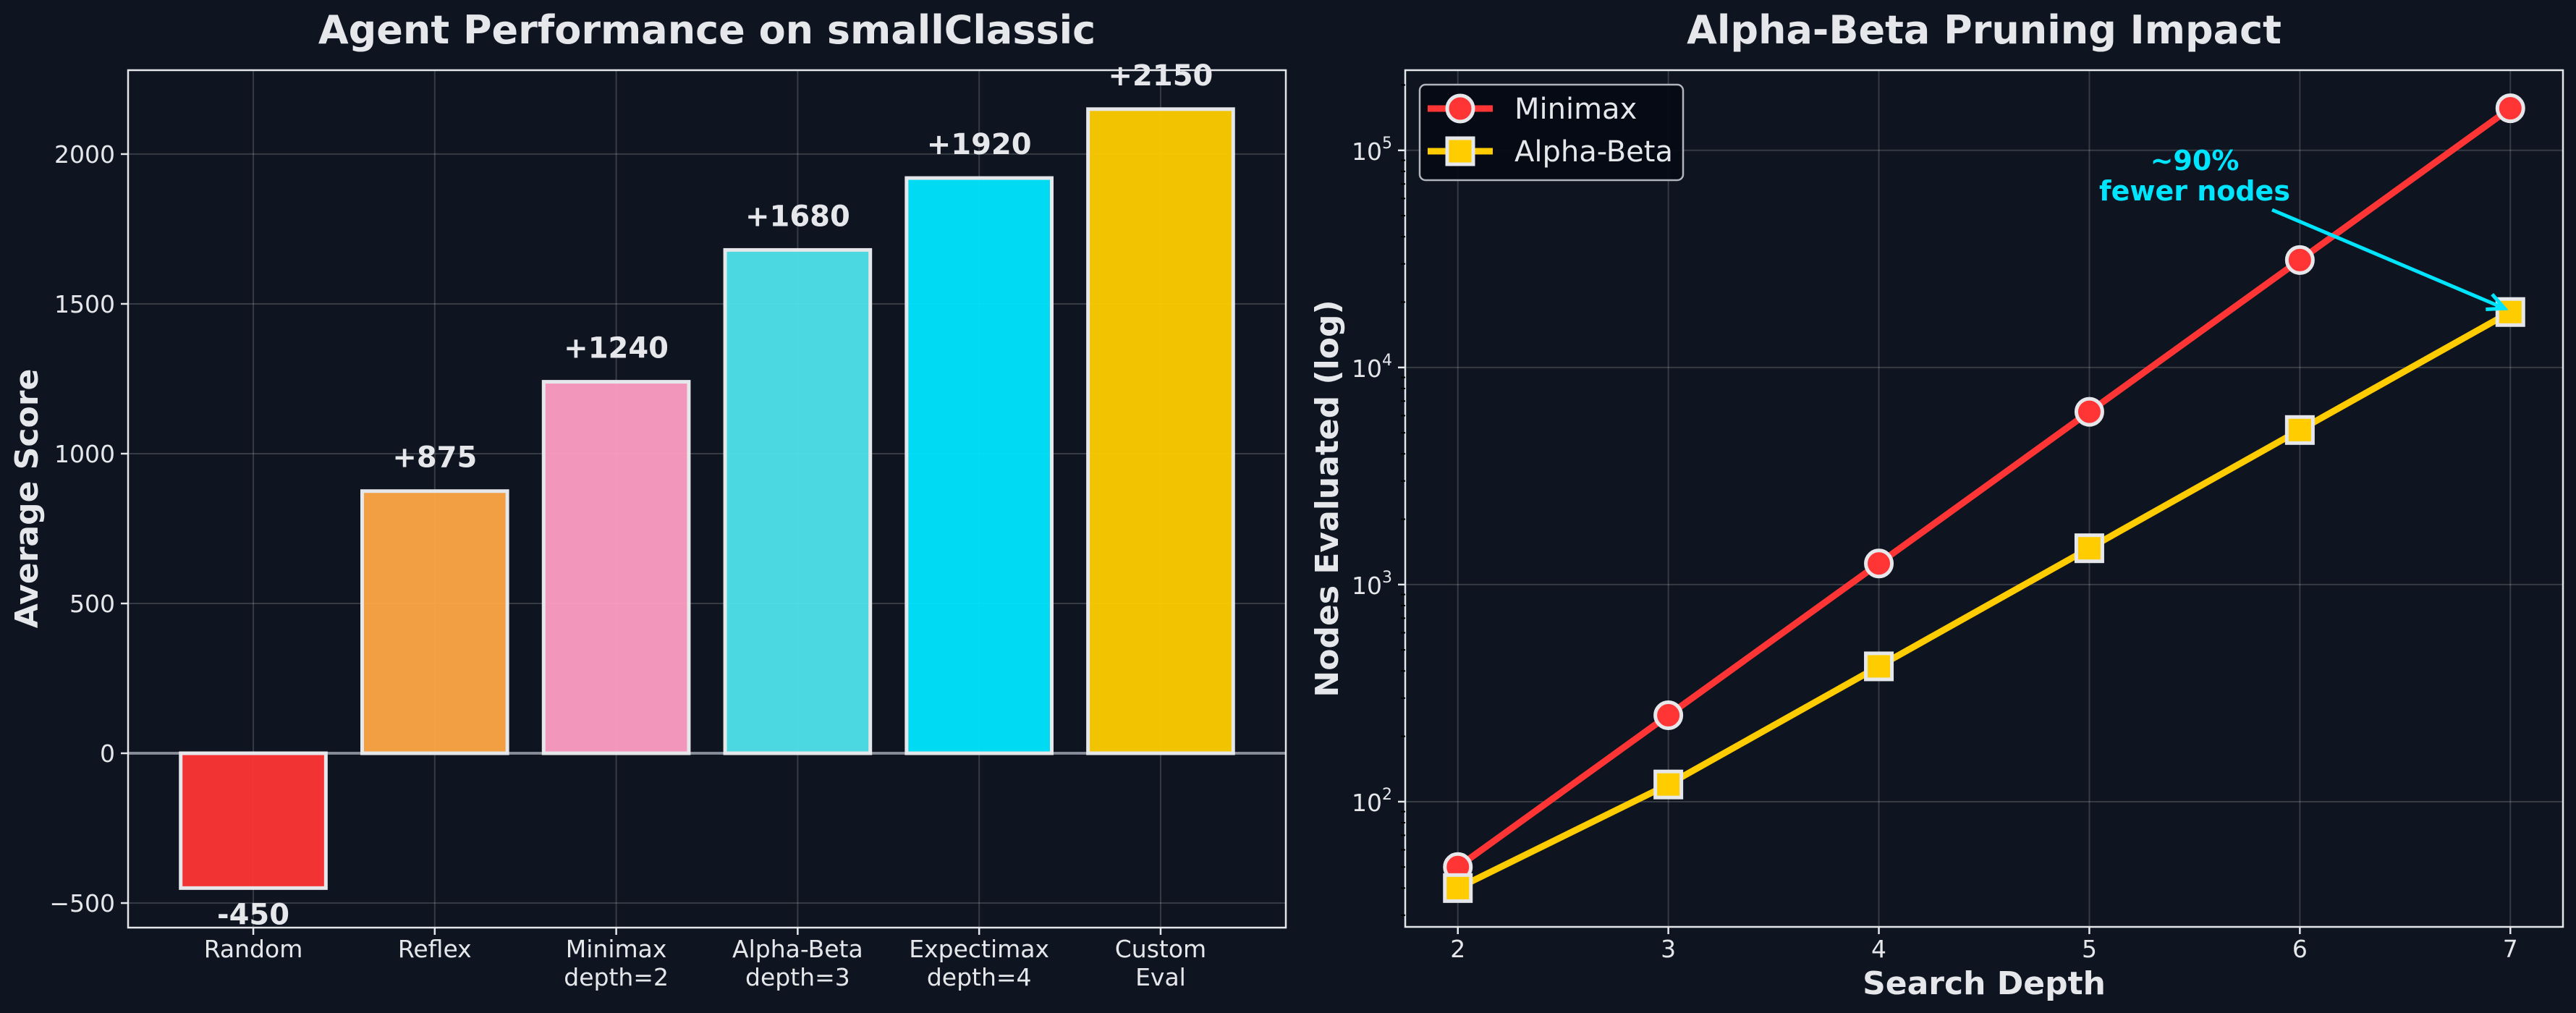  I want to click on y-tick-label: 2000, so click(84, 154).